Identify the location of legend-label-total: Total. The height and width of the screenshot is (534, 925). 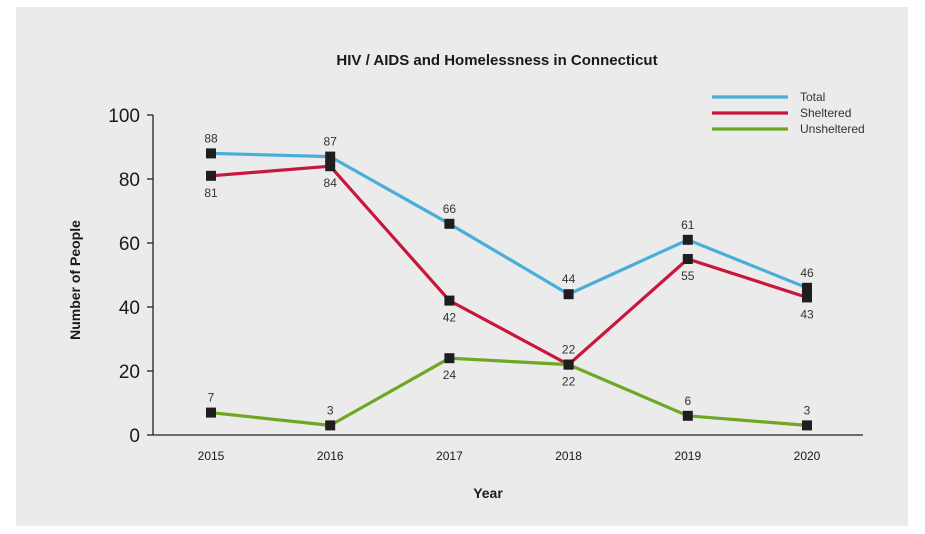
(812, 97).